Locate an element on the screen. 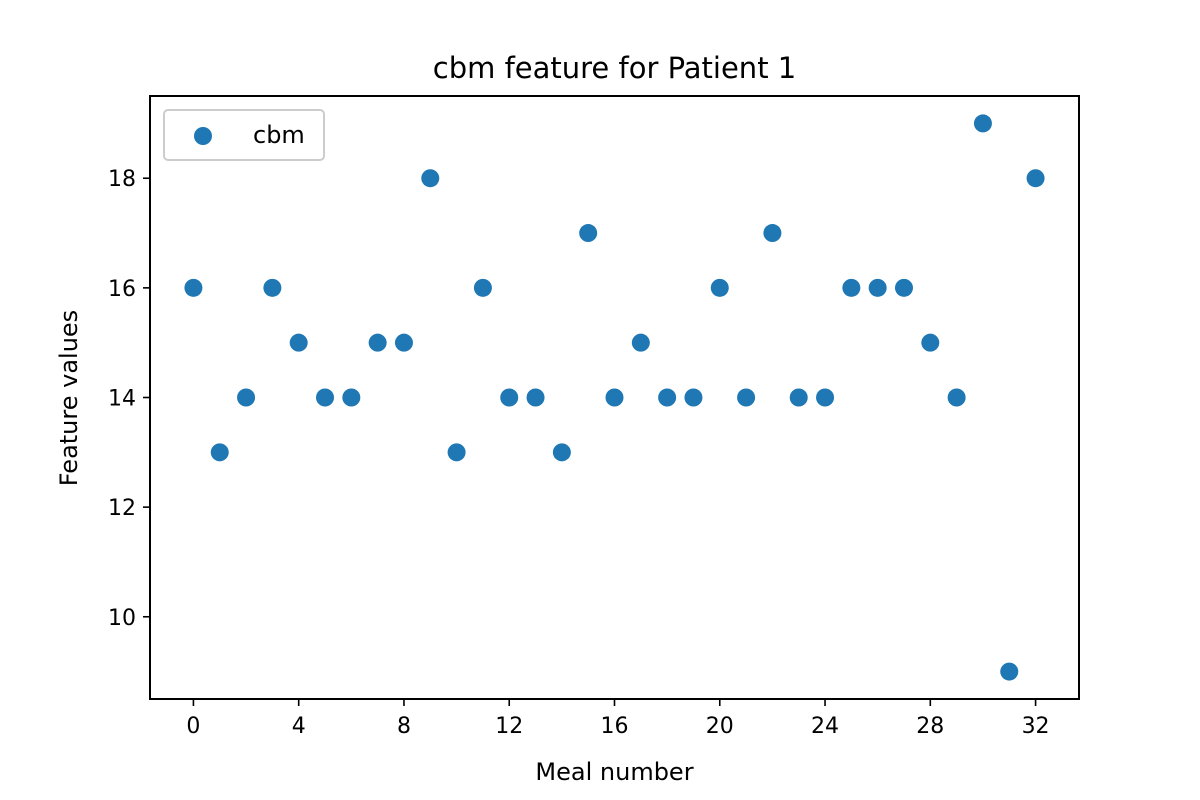 The width and height of the screenshot is (1200, 800). x-tick-label: 8 is located at coordinates (404, 726).